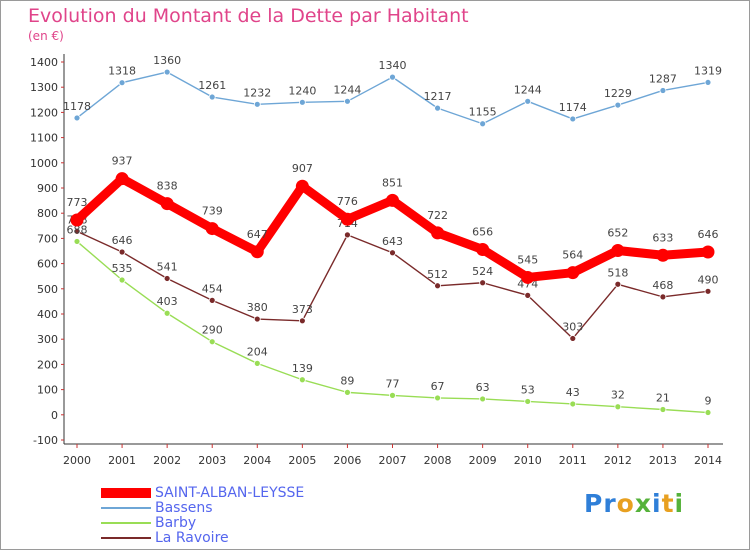  I want to click on legend-item-bassens: Bassens, so click(251, 508).